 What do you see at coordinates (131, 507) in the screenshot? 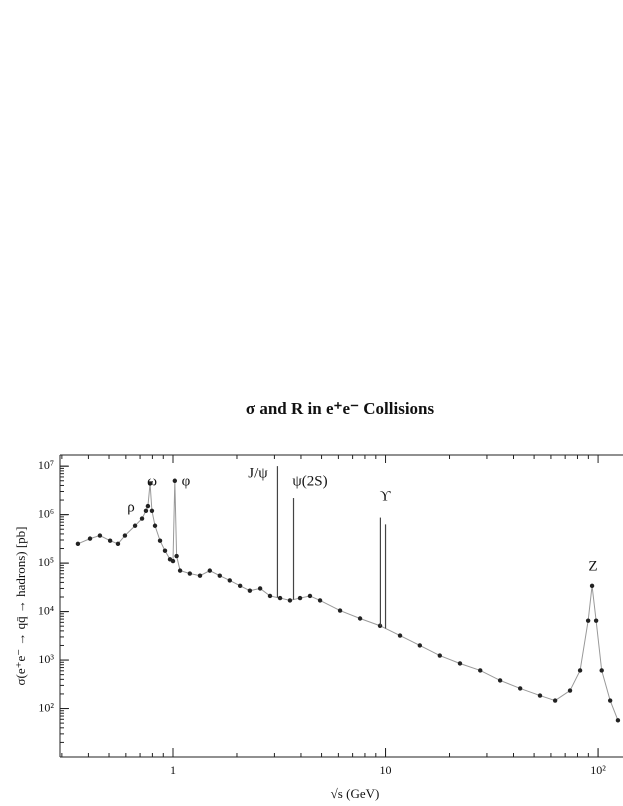
I see `resonance-label: ρ` at bounding box center [131, 507].